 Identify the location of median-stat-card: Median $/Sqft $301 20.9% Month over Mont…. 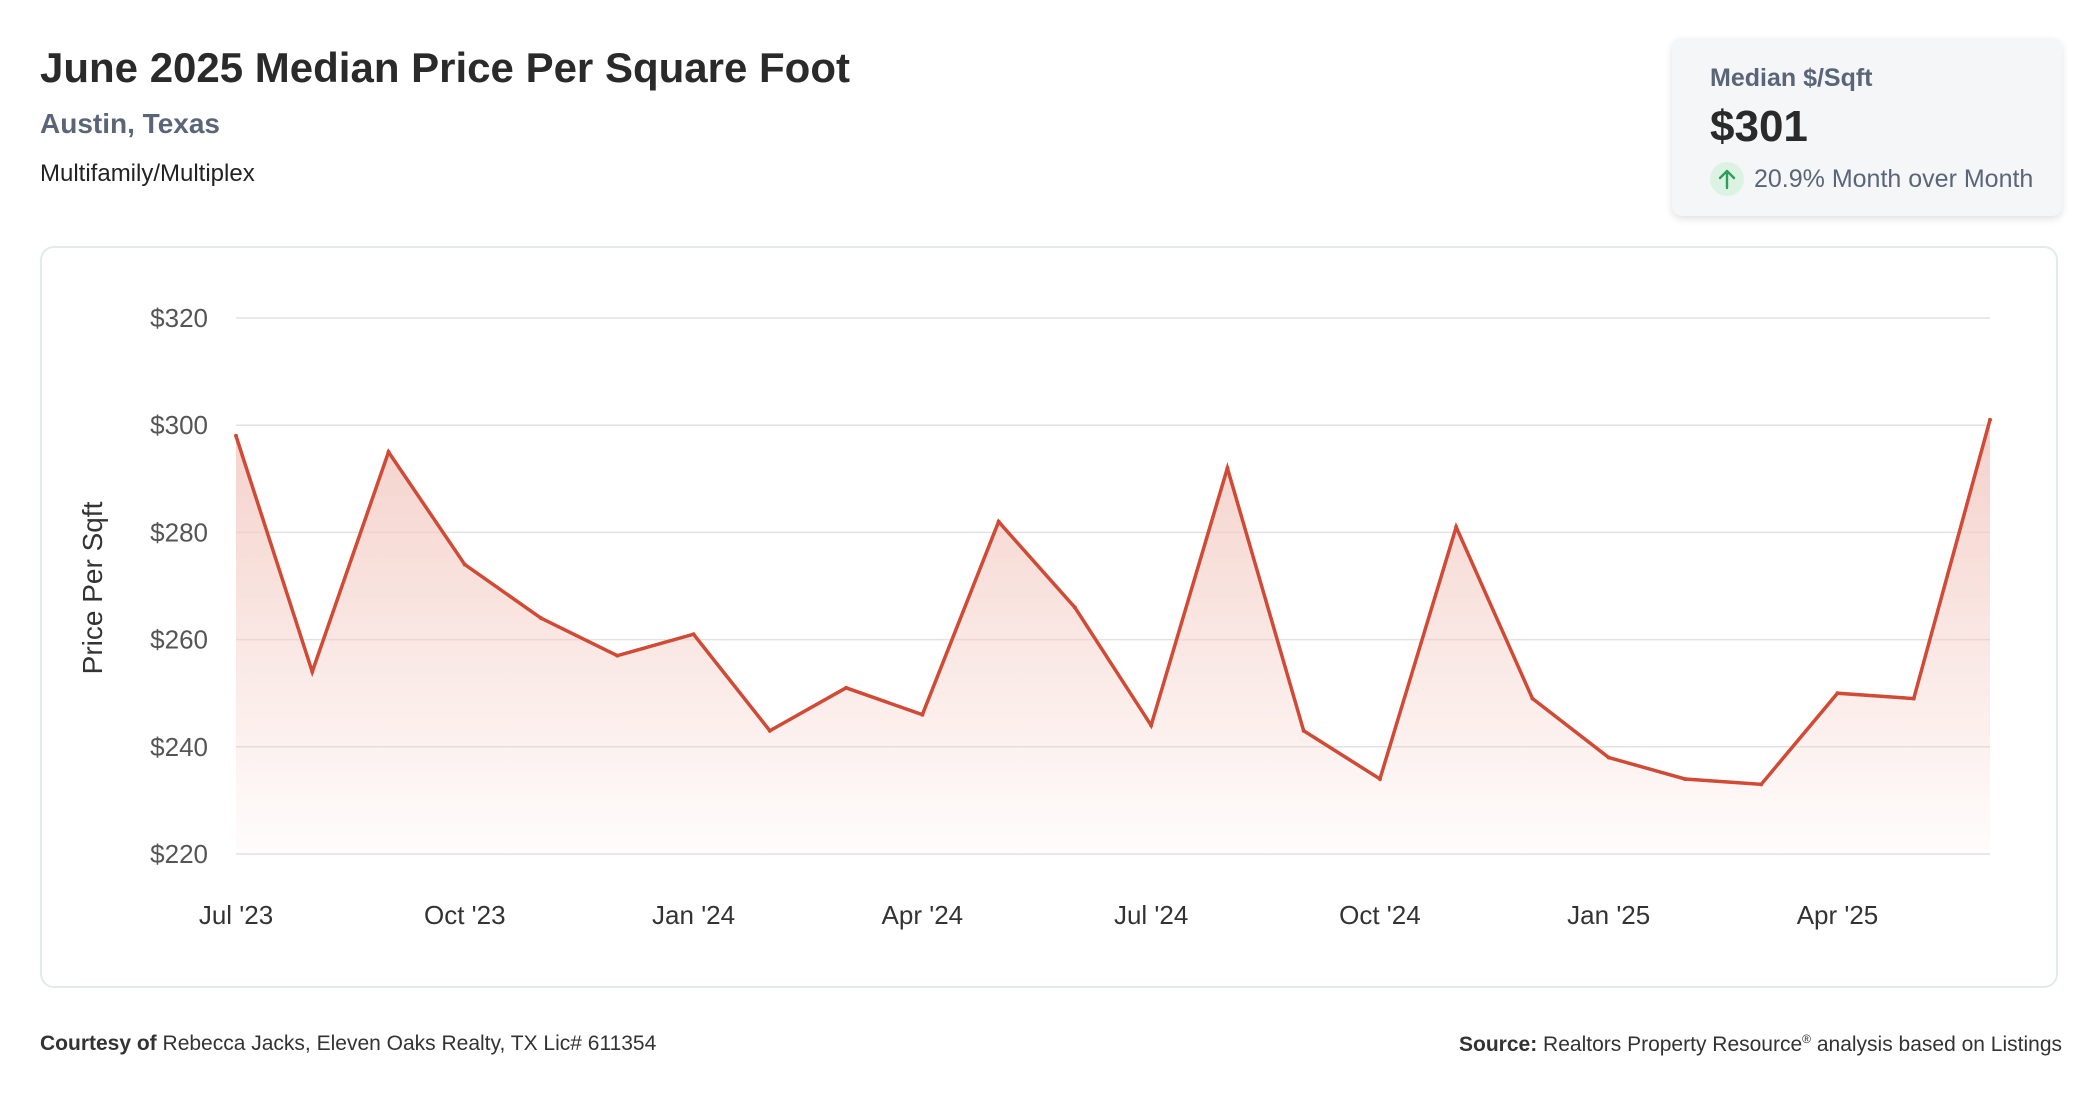
(1867, 127).